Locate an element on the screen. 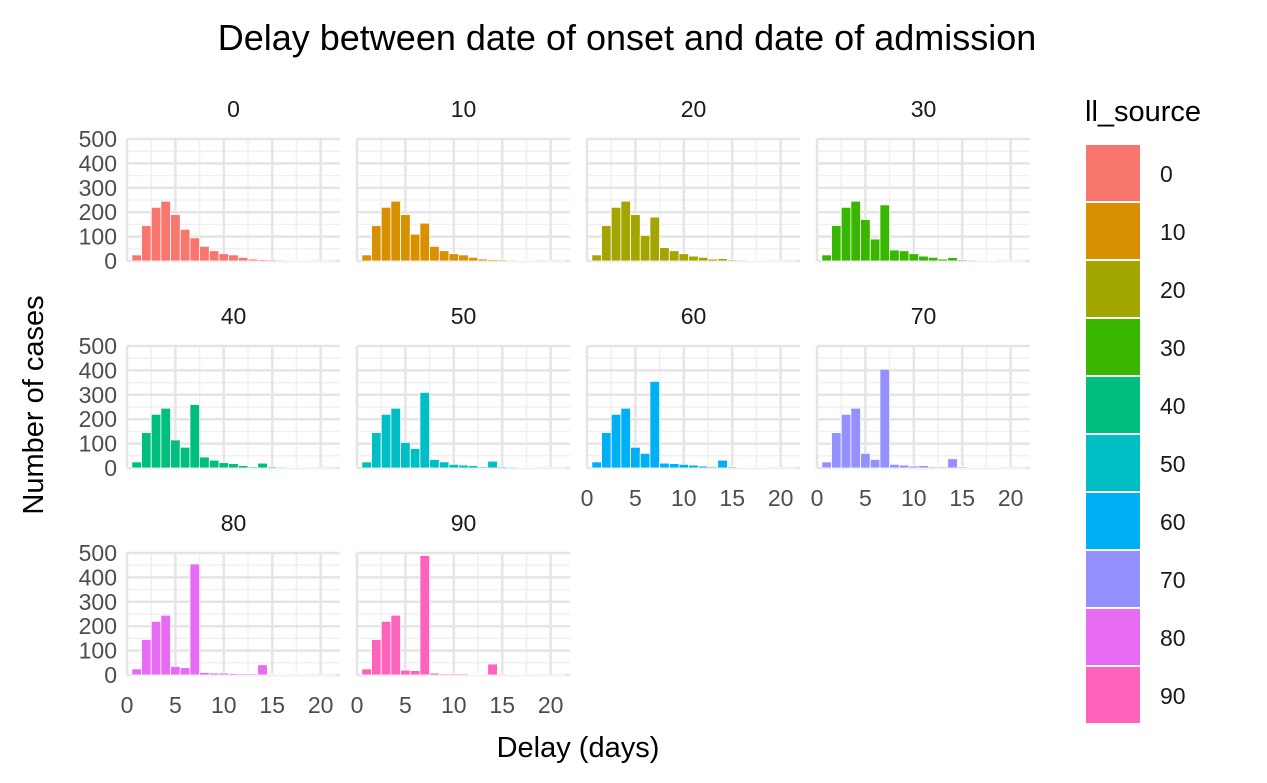  facet-strip-label: 80 is located at coordinates (234, 523).